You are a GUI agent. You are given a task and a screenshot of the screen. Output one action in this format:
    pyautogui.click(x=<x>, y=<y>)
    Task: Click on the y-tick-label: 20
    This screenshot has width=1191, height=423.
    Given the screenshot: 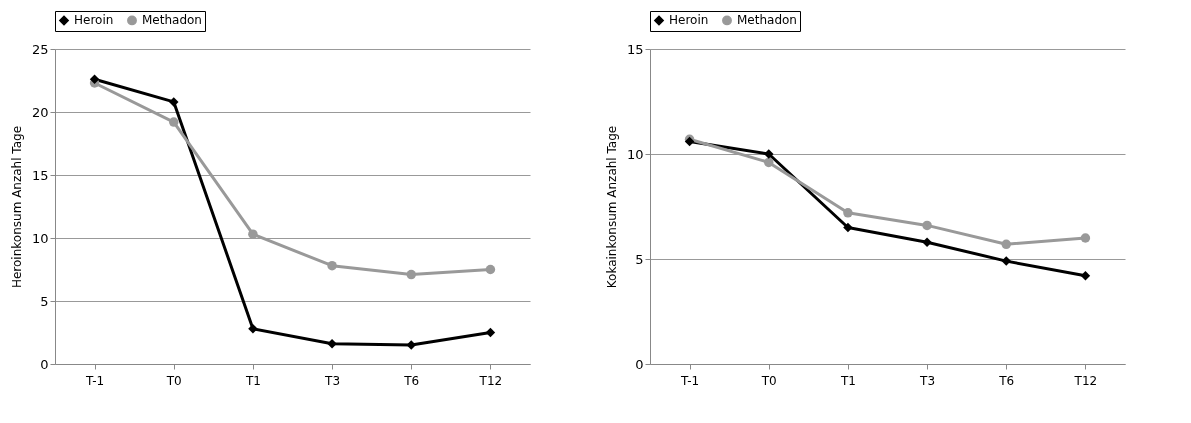 What is the action you would take?
    pyautogui.click(x=40, y=112)
    